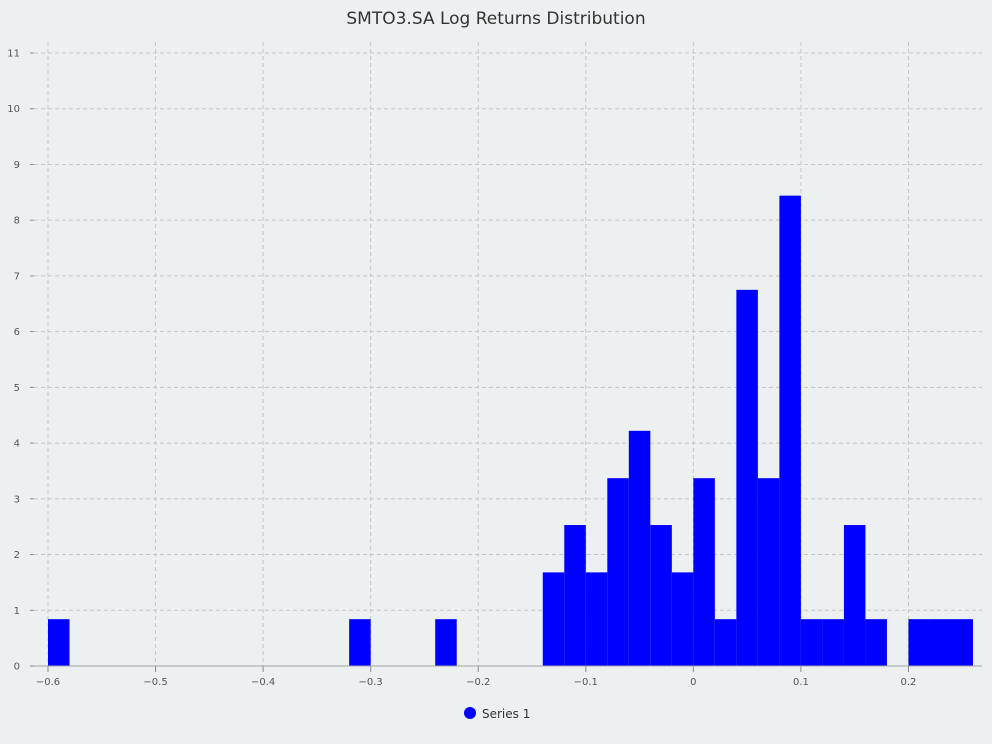 The image size is (992, 744). I want to click on y-tick-label: 11, so click(13, 54).